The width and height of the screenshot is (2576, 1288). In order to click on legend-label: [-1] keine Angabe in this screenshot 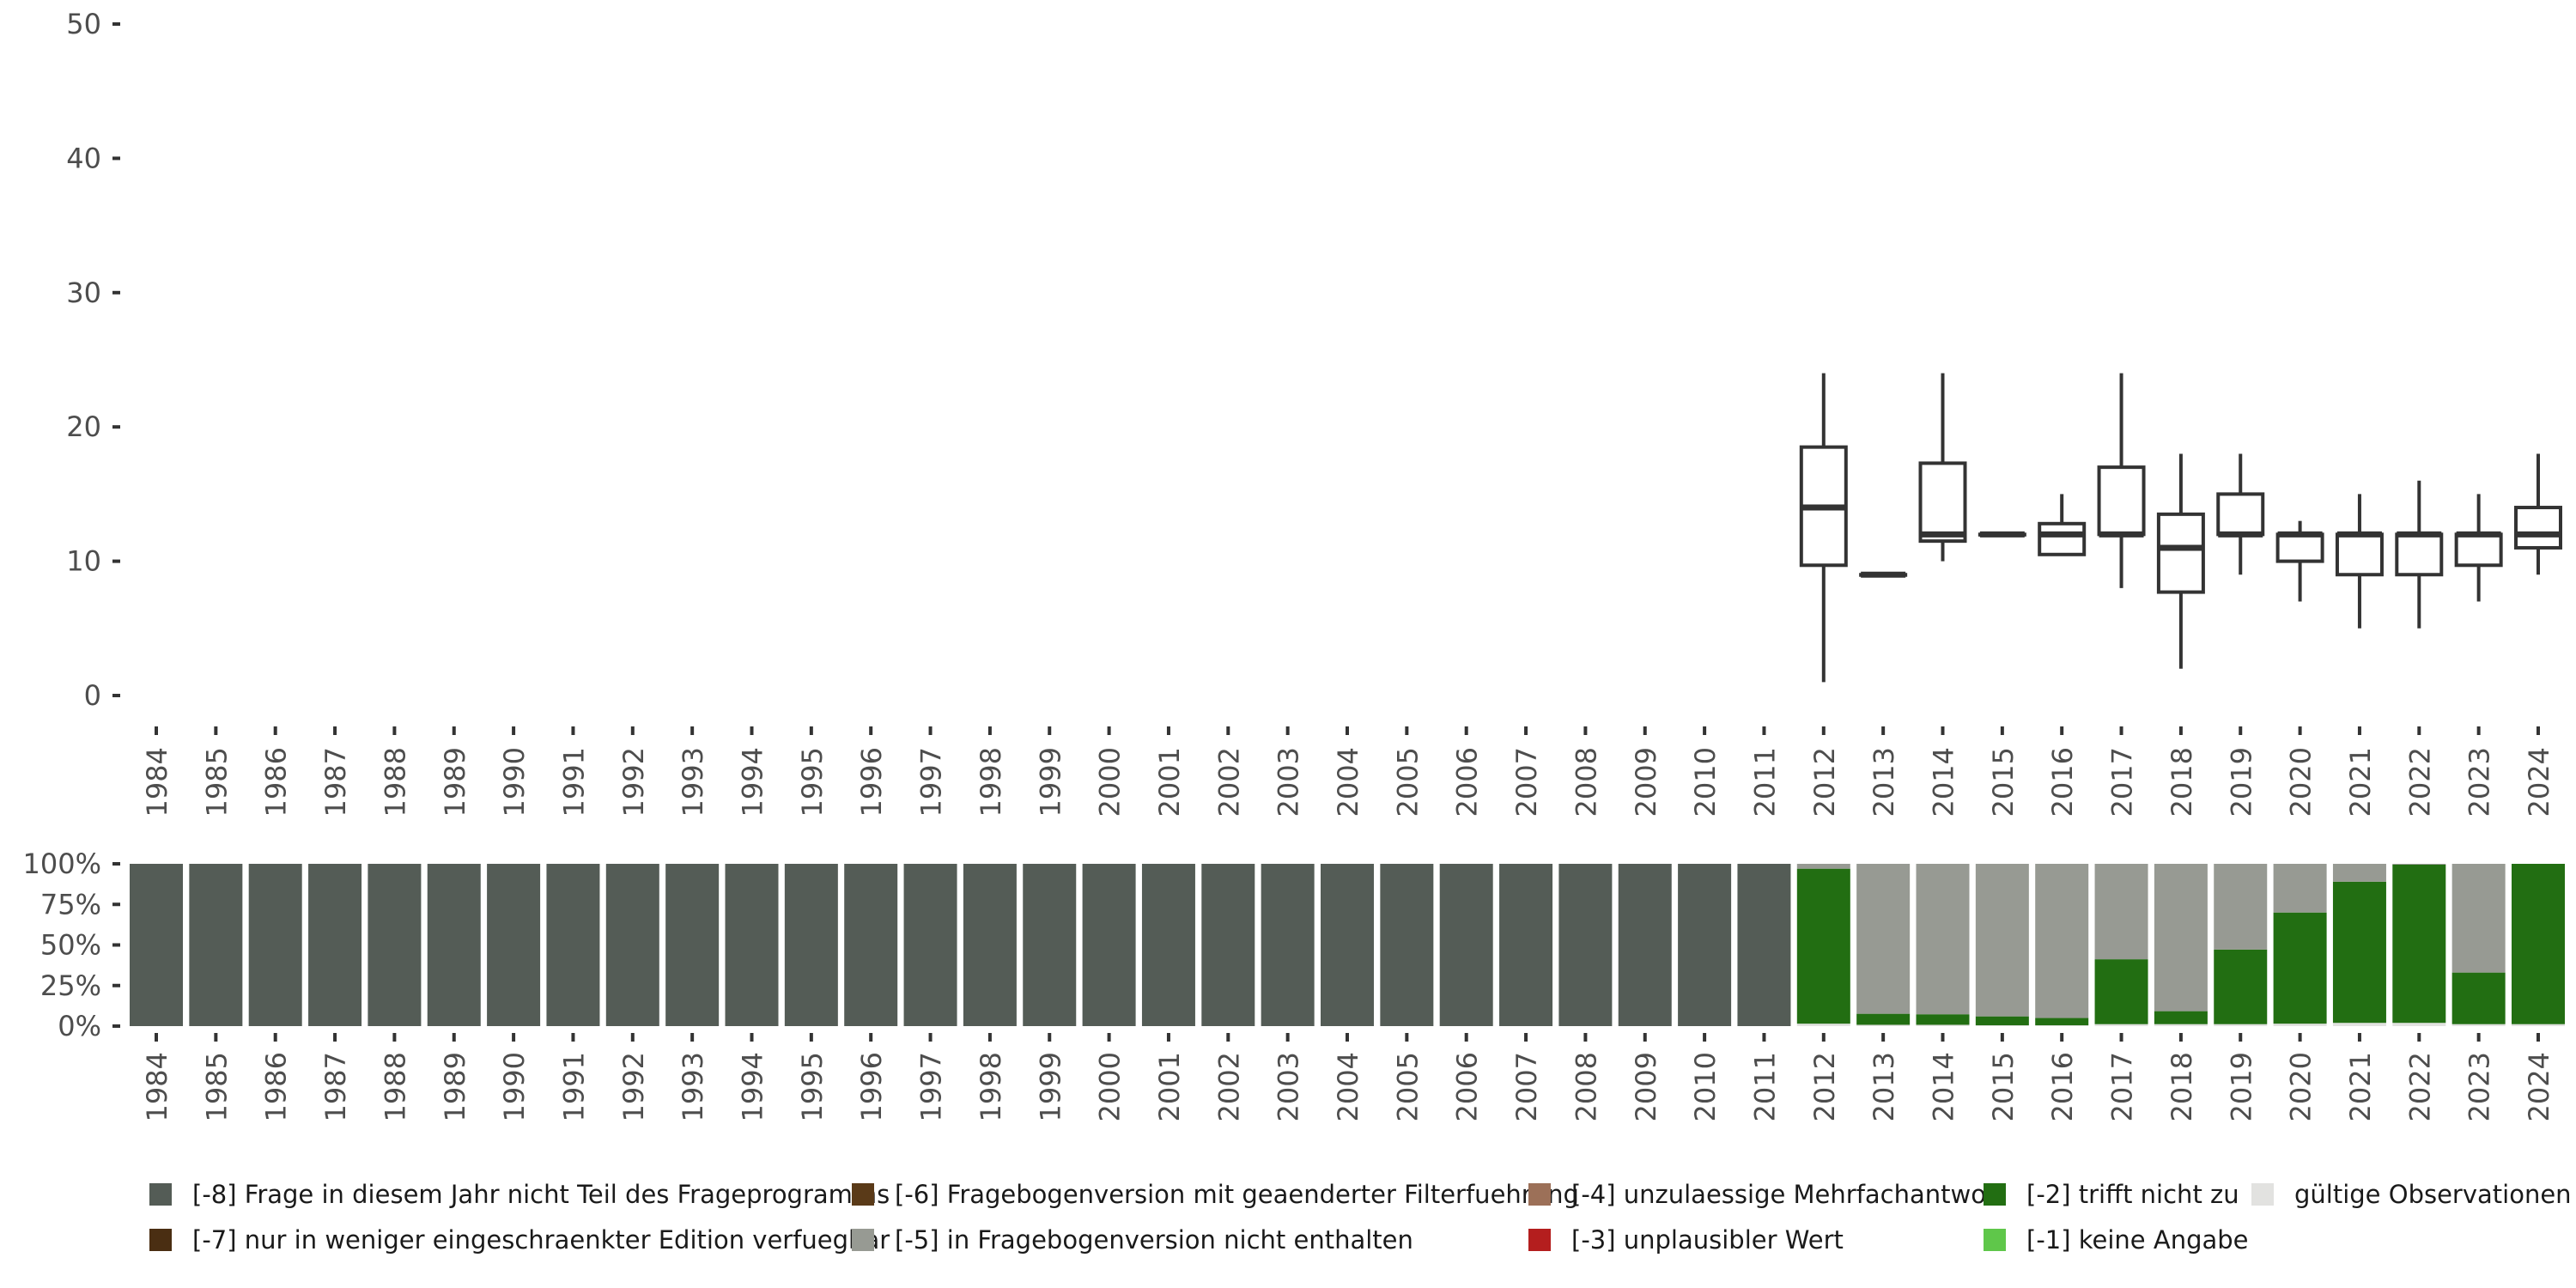, I will do `click(2137, 1240)`.